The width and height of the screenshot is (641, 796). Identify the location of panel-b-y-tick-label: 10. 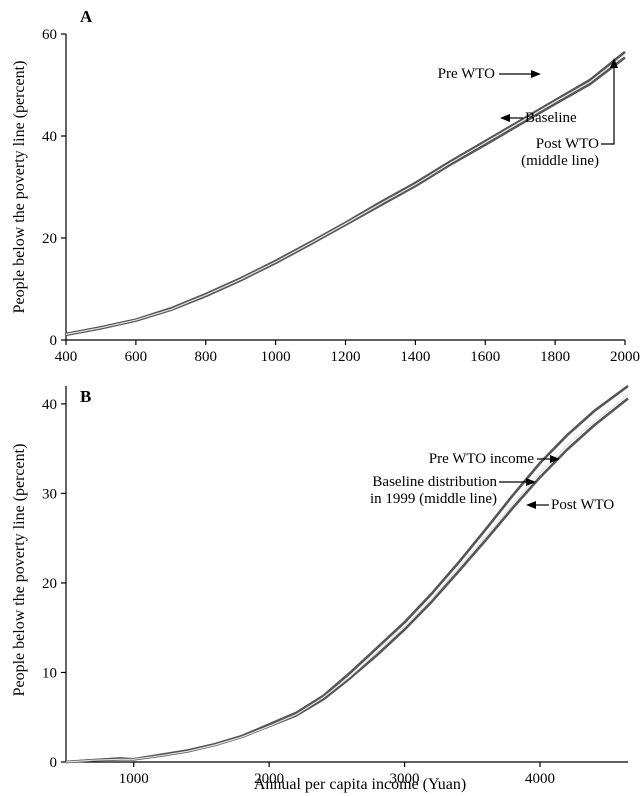
(49, 673).